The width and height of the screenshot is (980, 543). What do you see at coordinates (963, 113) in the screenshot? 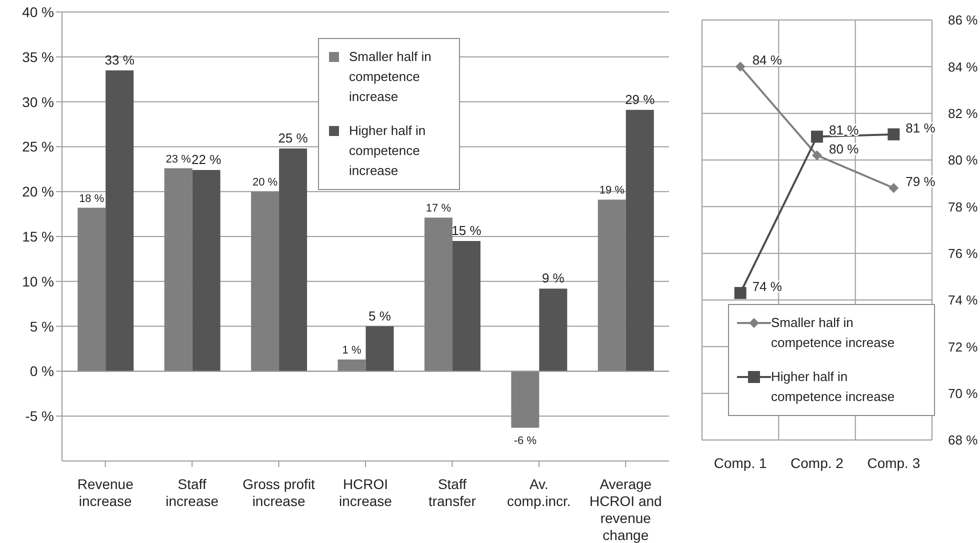
I see `y-tick-label: 82 %` at bounding box center [963, 113].